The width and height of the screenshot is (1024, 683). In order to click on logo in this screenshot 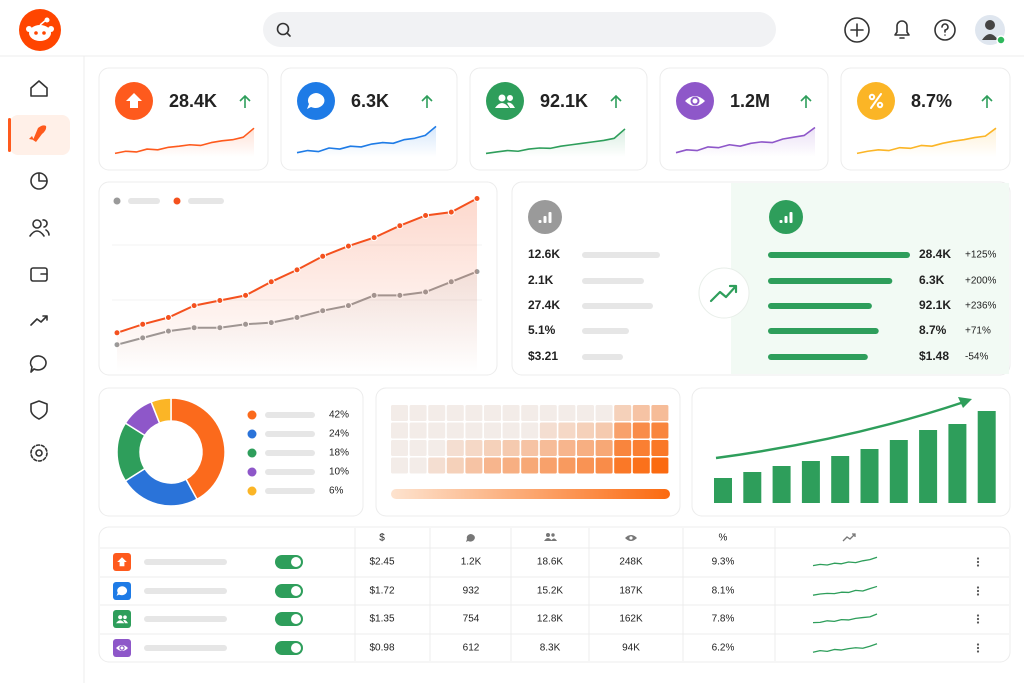, I will do `click(40, 30)`.